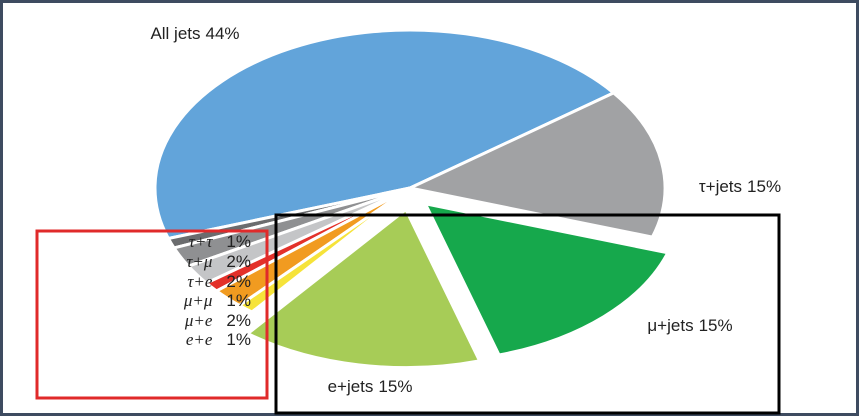  Describe the element at coordinates (152, 314) in the screenshot. I see `highlight-box-red` at that location.